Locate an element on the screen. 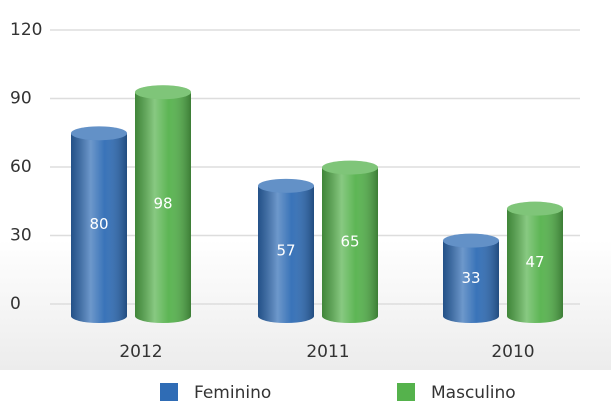 The image size is (611, 403). value-label: 80 is located at coordinates (98, 224).